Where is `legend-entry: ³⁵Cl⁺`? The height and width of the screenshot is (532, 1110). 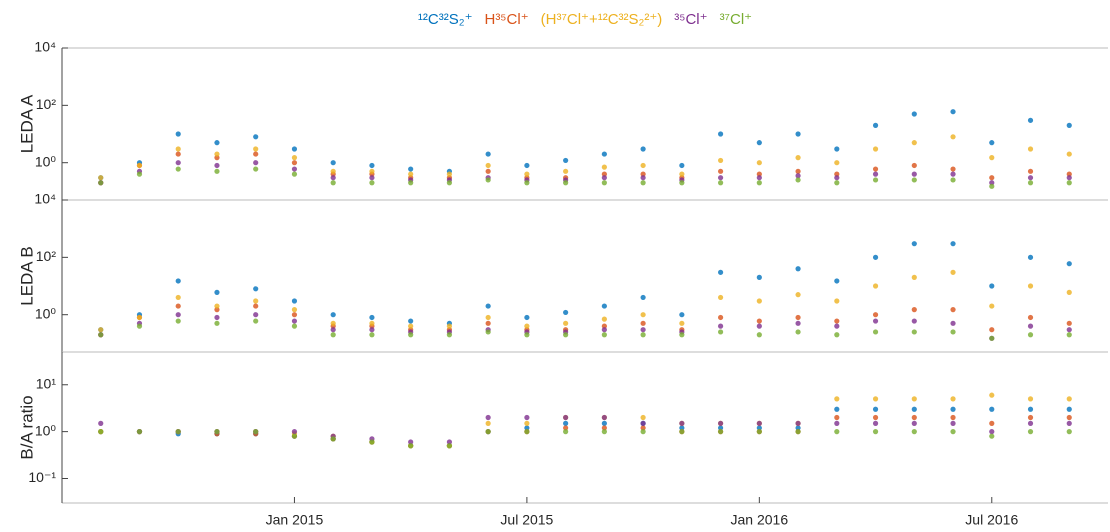 legend-entry: ³⁵Cl⁺ is located at coordinates (690, 19).